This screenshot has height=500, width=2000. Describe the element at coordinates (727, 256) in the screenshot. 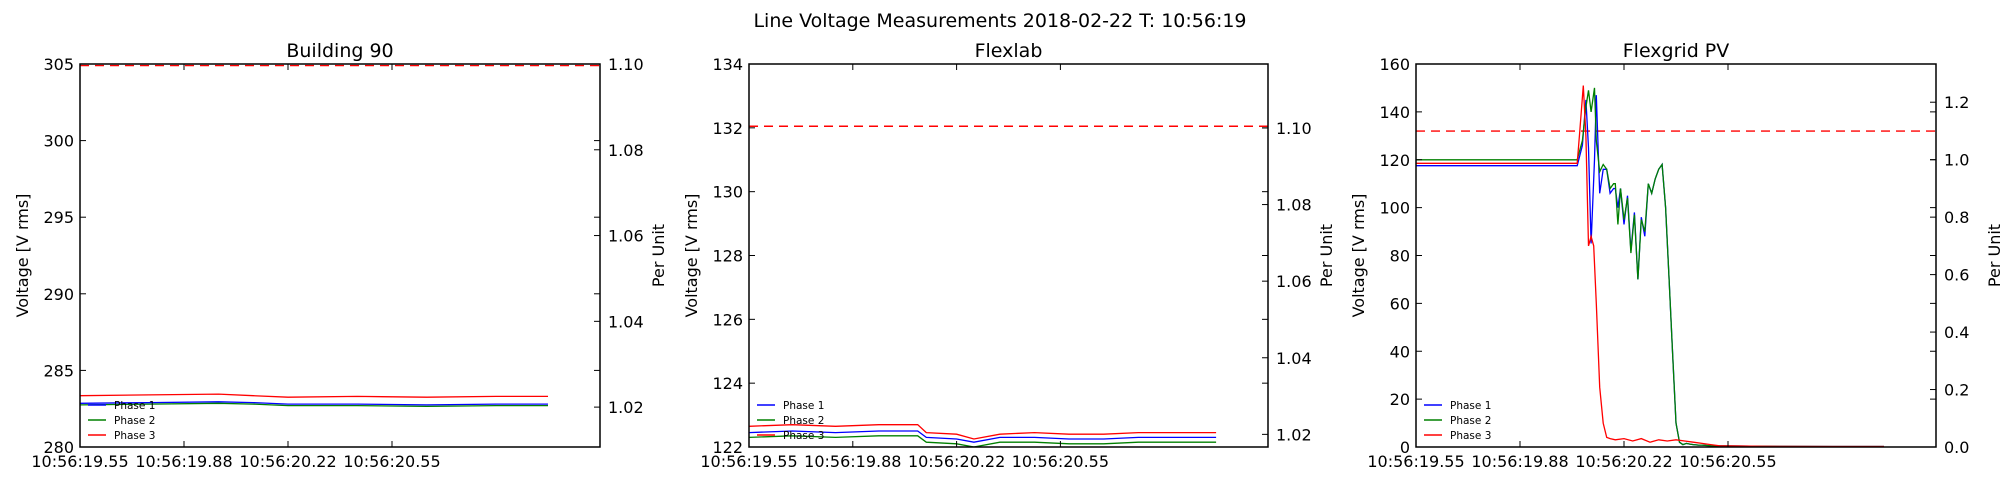

I see `y-tick-label: 128` at that location.